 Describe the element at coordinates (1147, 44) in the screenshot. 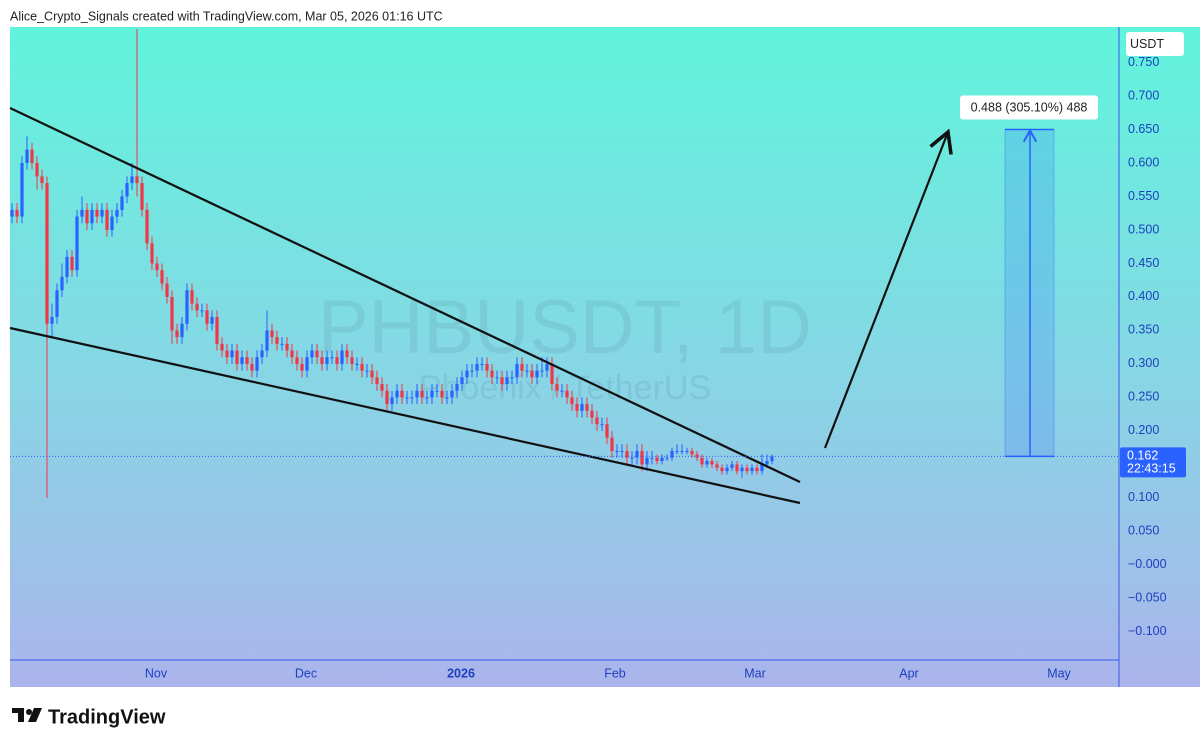

I see `currency: USDT` at that location.